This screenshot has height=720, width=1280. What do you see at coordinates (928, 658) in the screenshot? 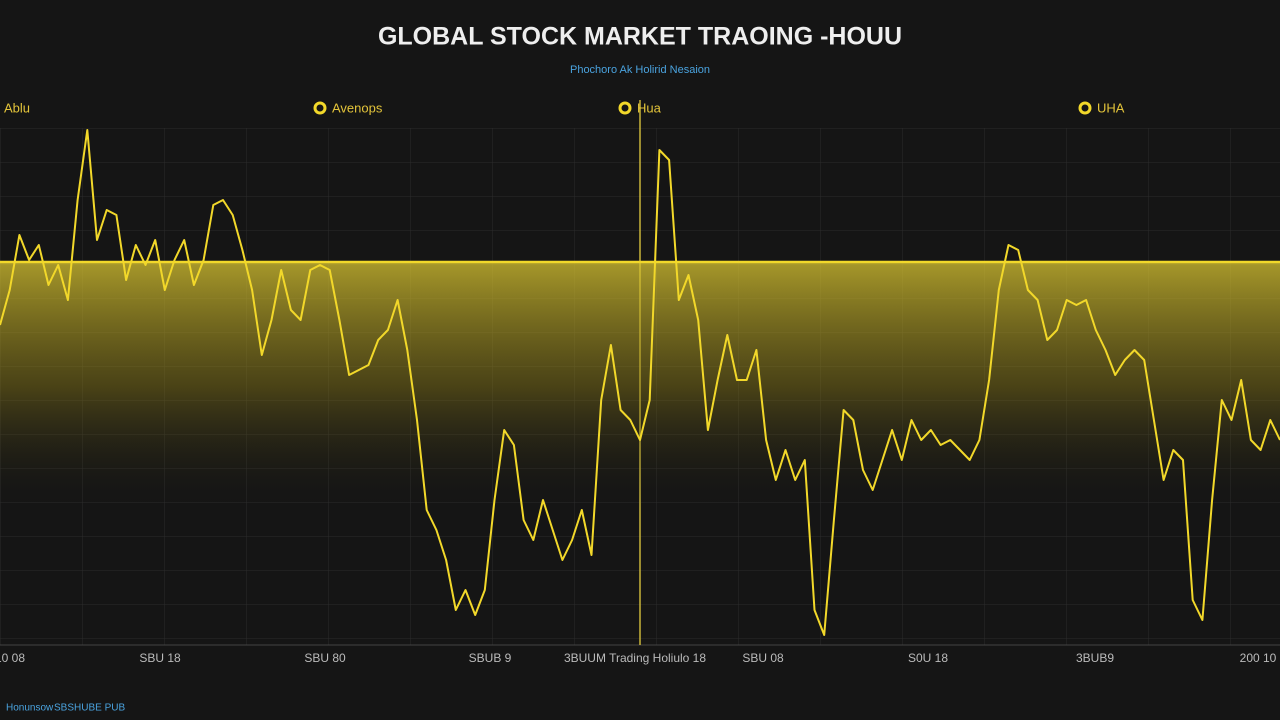
I see `x-tick-label: S0U 18` at bounding box center [928, 658].